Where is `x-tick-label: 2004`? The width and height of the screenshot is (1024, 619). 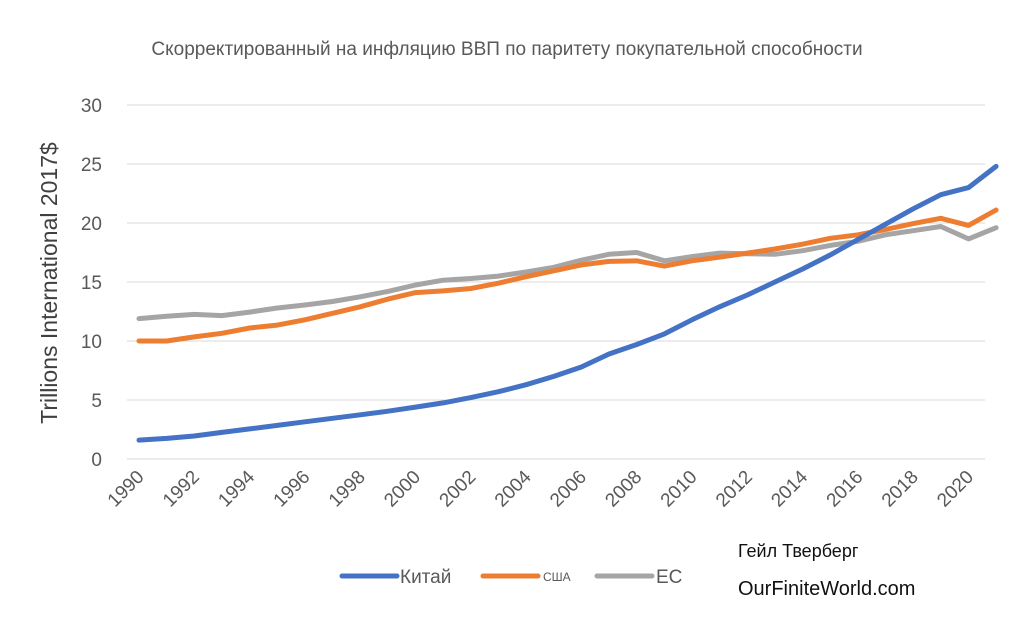 x-tick-label: 2004 is located at coordinates (513, 488).